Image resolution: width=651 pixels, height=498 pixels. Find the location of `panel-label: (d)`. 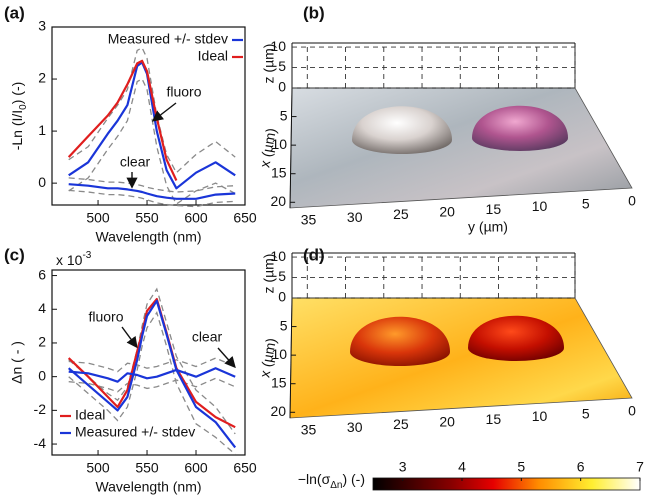

panel-label: (d) is located at coordinates (314, 254).